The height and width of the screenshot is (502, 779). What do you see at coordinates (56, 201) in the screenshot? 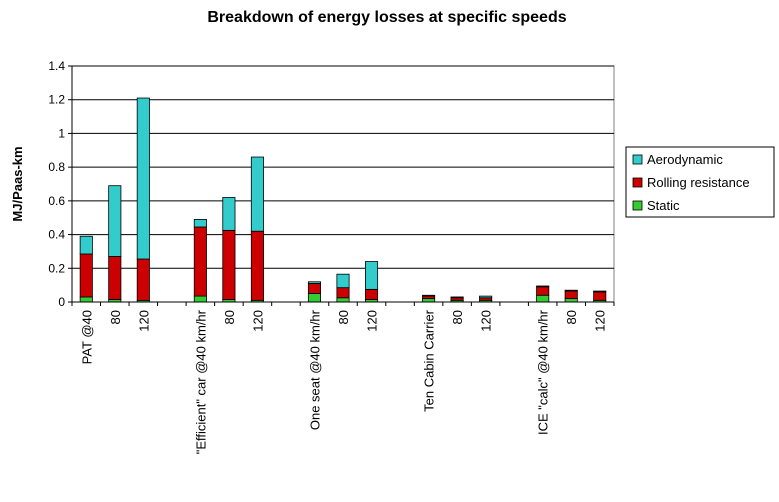
I see `y-tick-label: 0.6` at bounding box center [56, 201].